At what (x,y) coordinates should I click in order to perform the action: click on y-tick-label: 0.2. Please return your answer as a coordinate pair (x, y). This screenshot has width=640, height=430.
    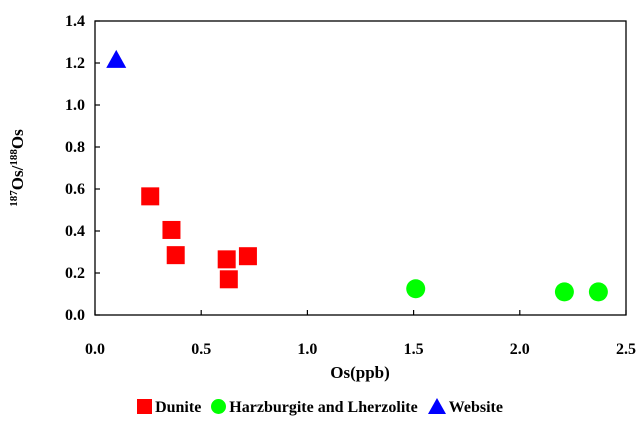
    Looking at the image, I should click on (75, 273).